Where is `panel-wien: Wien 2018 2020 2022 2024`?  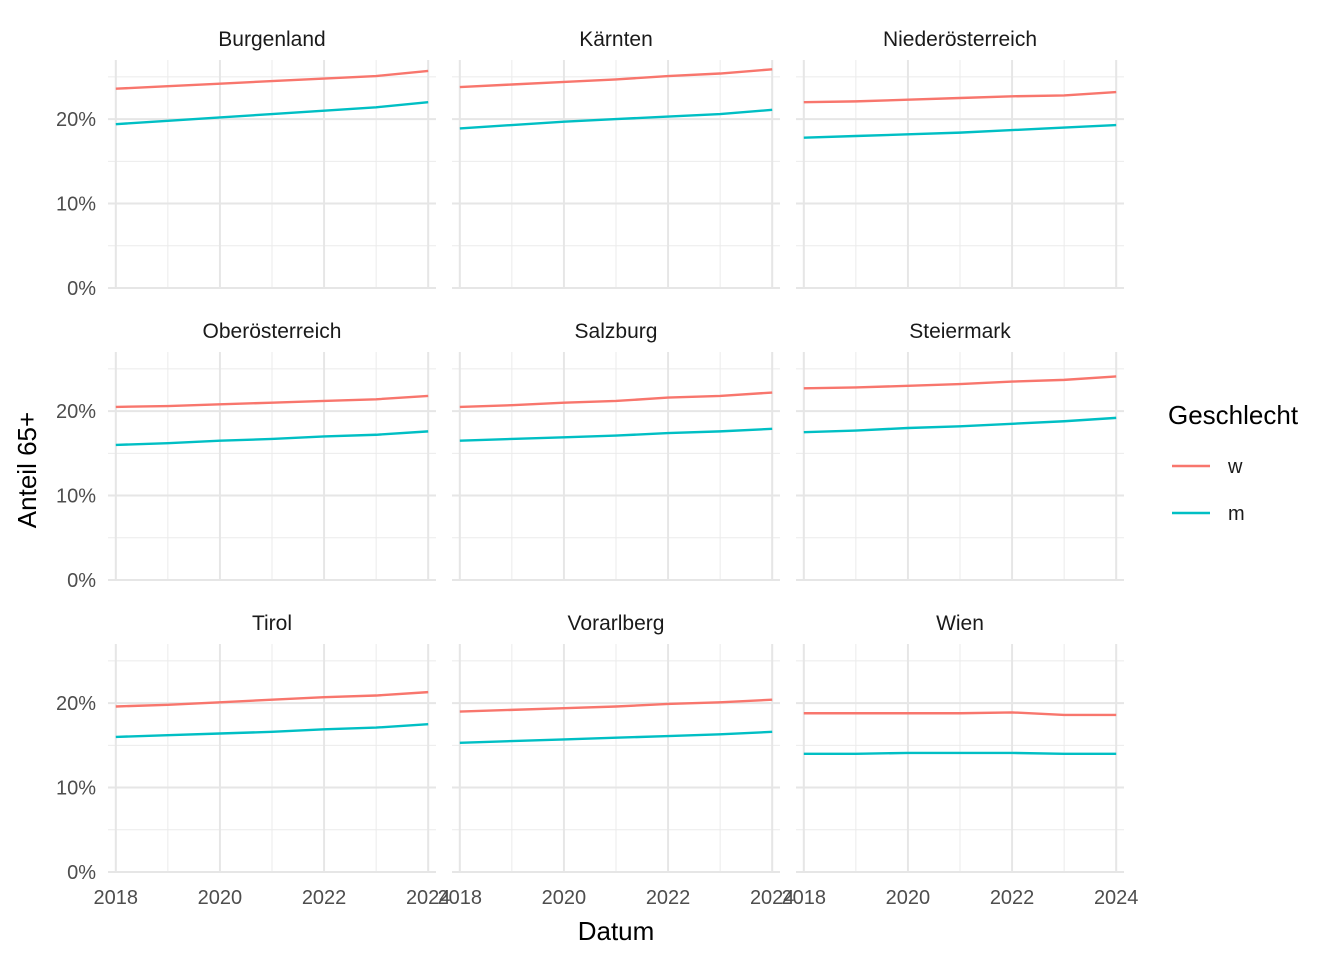
panel-wien: Wien 2018 2020 2022 2024 is located at coordinates (960, 760).